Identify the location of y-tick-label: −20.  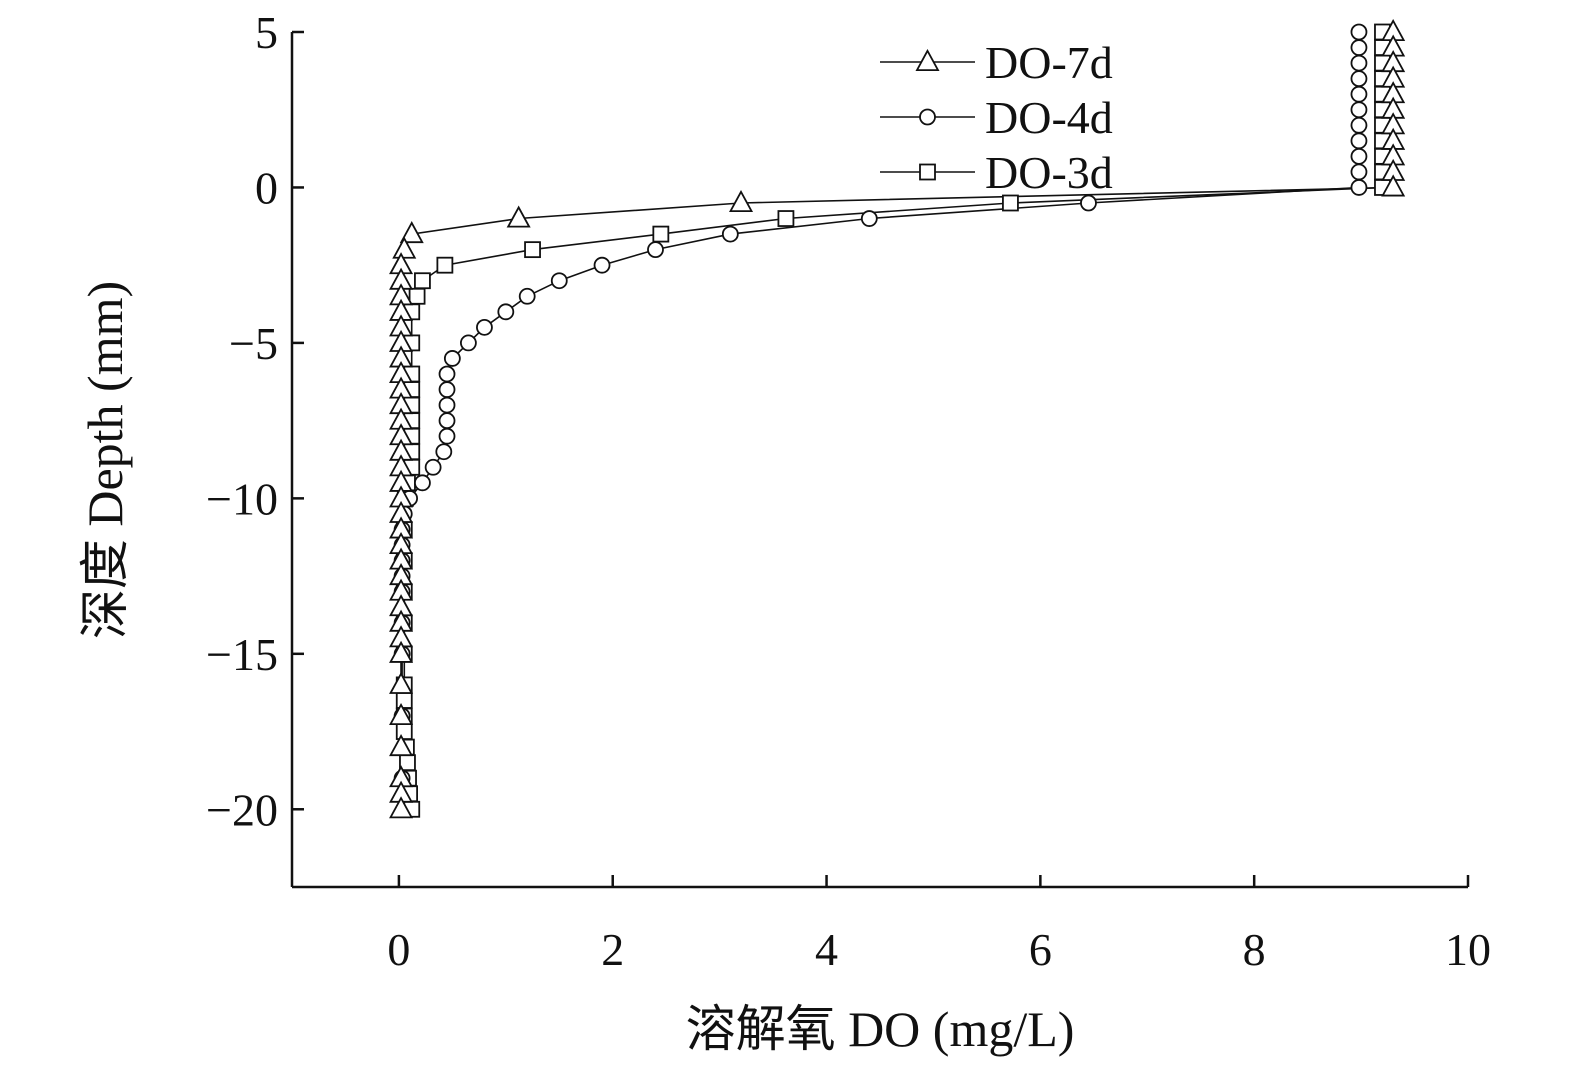
(242, 809).